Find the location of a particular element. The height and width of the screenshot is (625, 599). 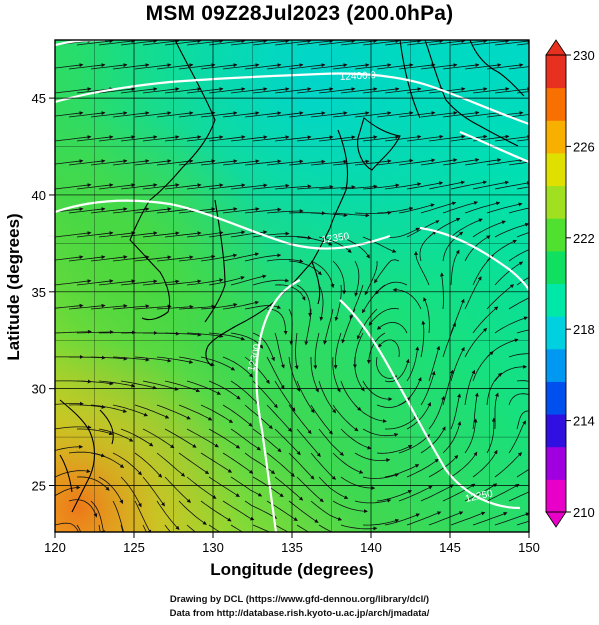

colorbar: 210 214 218 222 226 230 is located at coordinates (570, 283).